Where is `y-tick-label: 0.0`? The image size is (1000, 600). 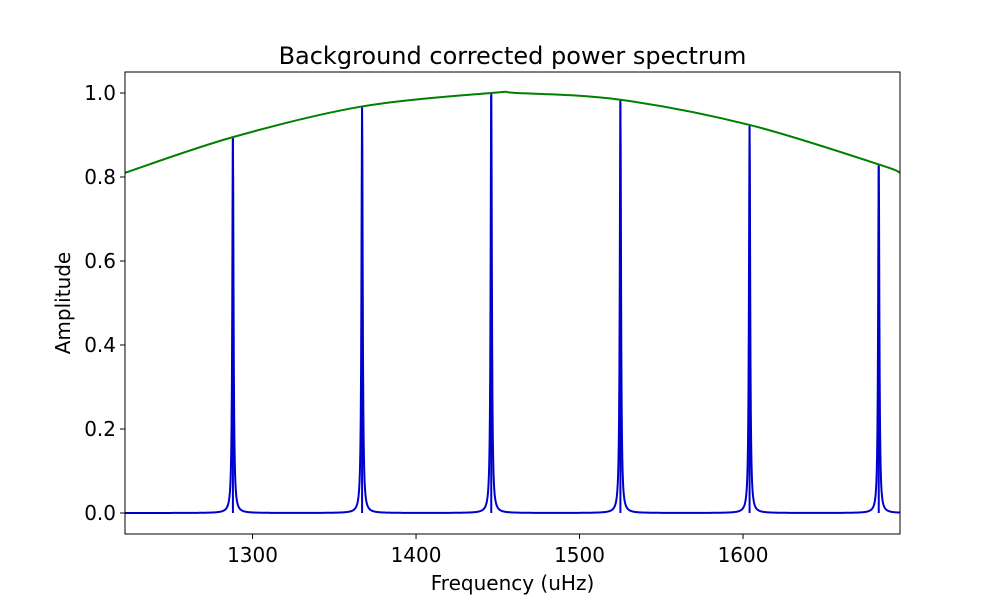 y-tick-label: 0.0 is located at coordinates (100, 513).